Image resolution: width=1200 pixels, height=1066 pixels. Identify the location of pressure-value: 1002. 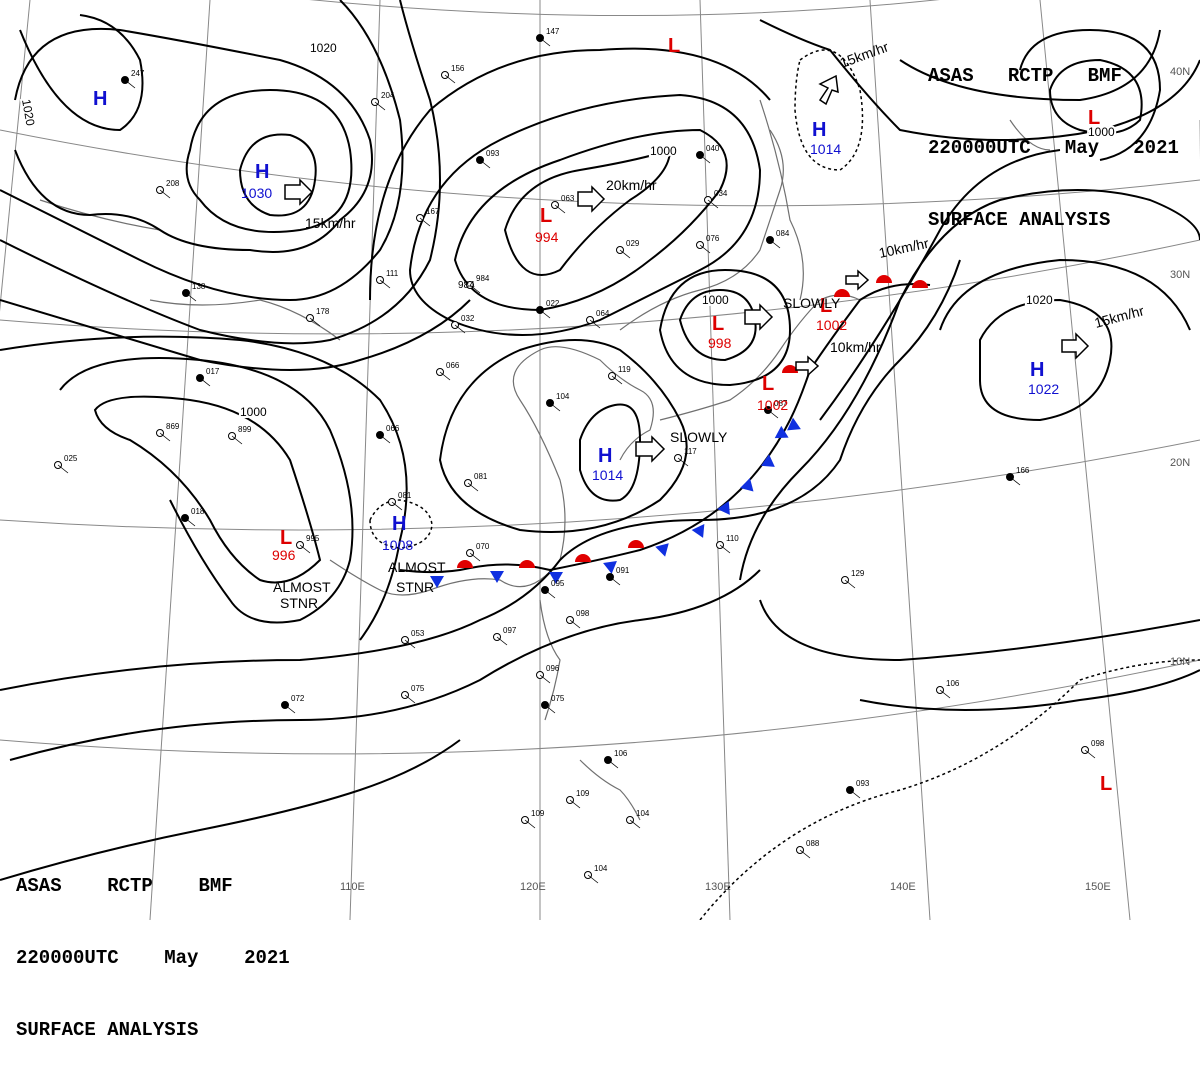
(831, 325).